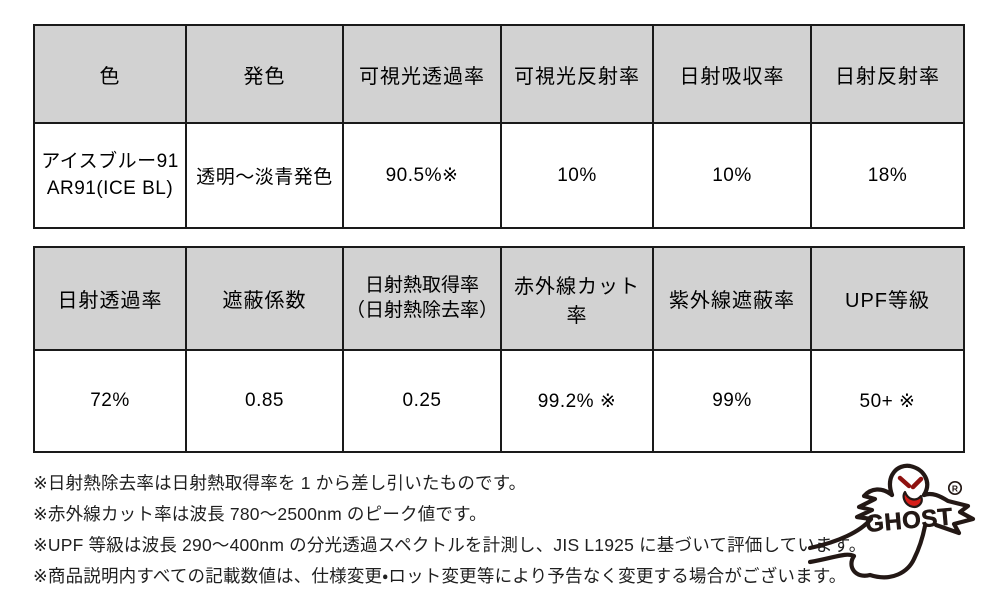  Describe the element at coordinates (110, 188) in the screenshot. I see `color-name-line2: AR91(ICE BL)` at that location.